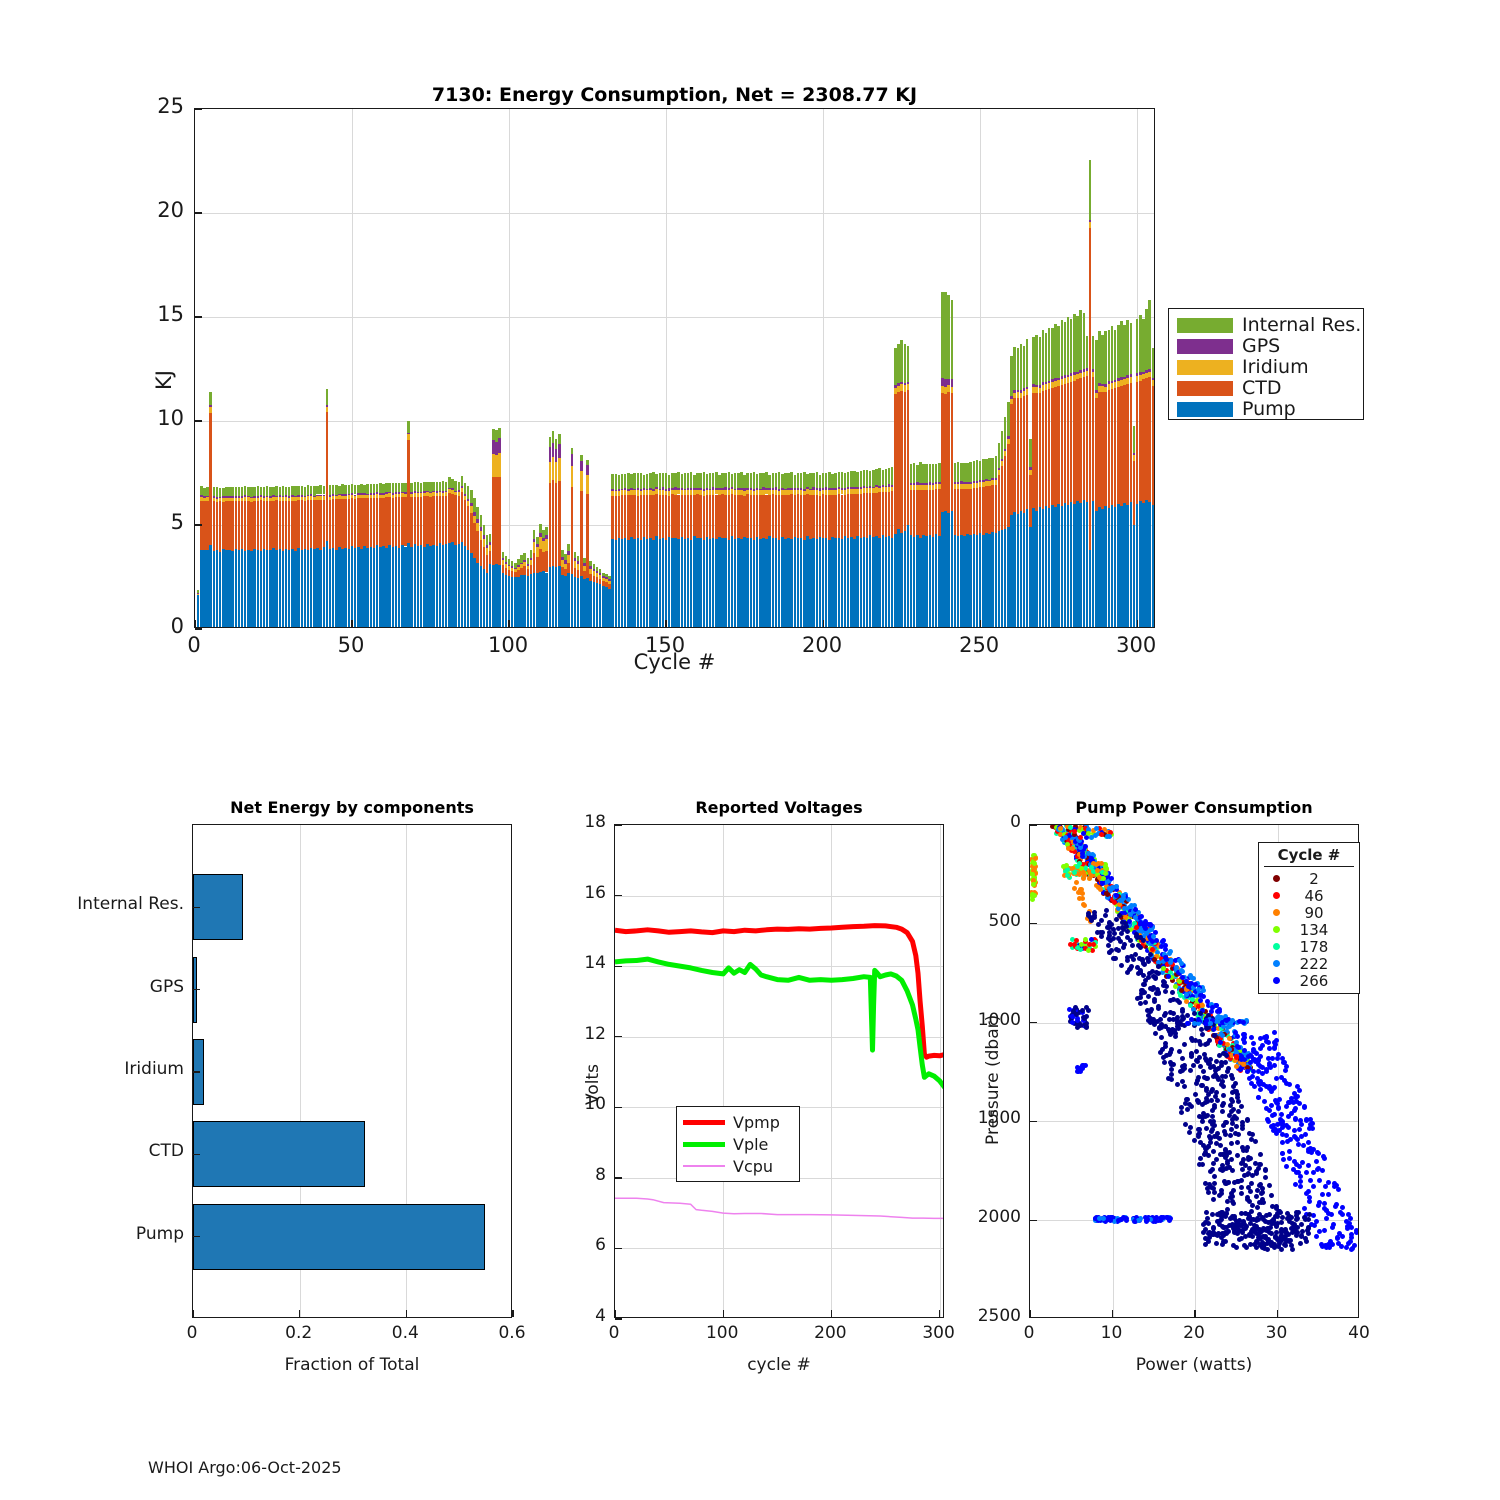  What do you see at coordinates (1276, 963) in the screenshot?
I see `legend-swatch` at bounding box center [1276, 963].